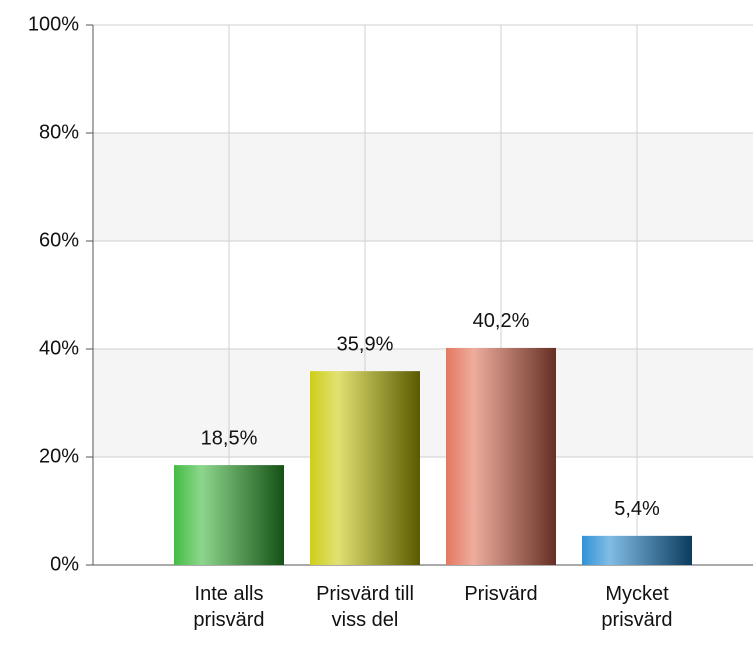 This screenshot has height=666, width=753. I want to click on y-tick-label: 80%, so click(59, 132).